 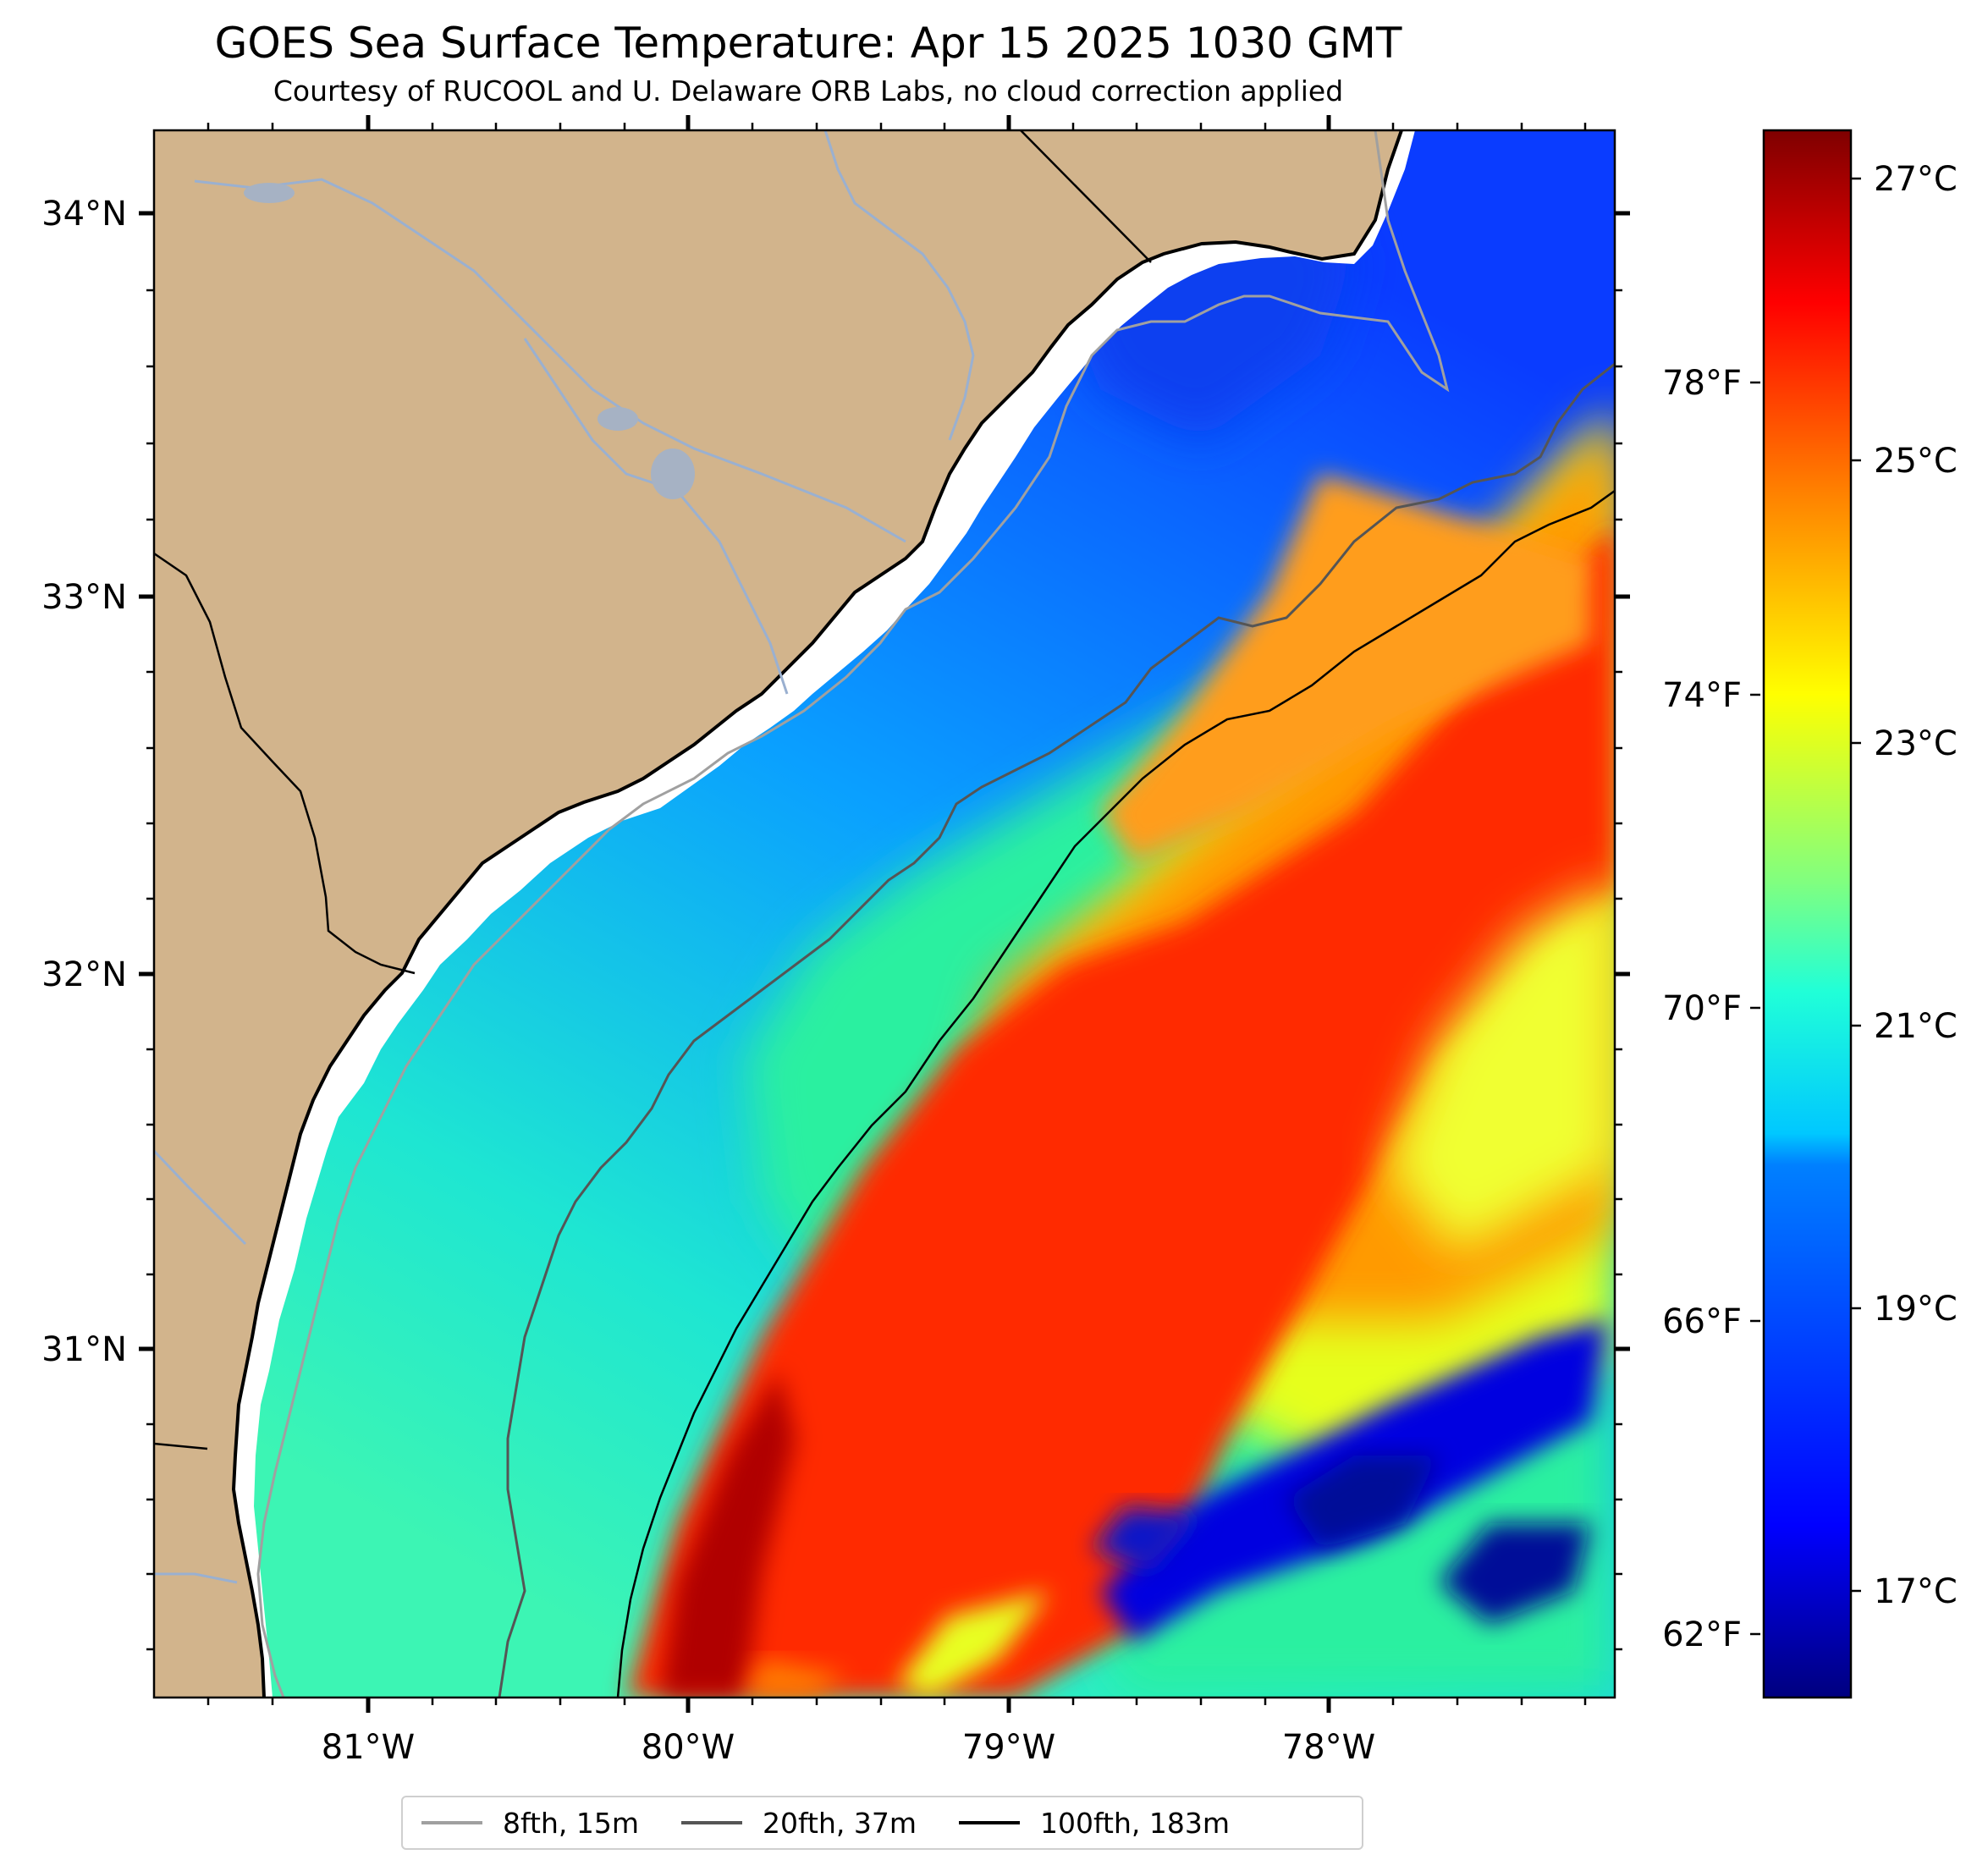 I want to click on legend-label: 100fth, 183m, so click(x=1135, y=1823).